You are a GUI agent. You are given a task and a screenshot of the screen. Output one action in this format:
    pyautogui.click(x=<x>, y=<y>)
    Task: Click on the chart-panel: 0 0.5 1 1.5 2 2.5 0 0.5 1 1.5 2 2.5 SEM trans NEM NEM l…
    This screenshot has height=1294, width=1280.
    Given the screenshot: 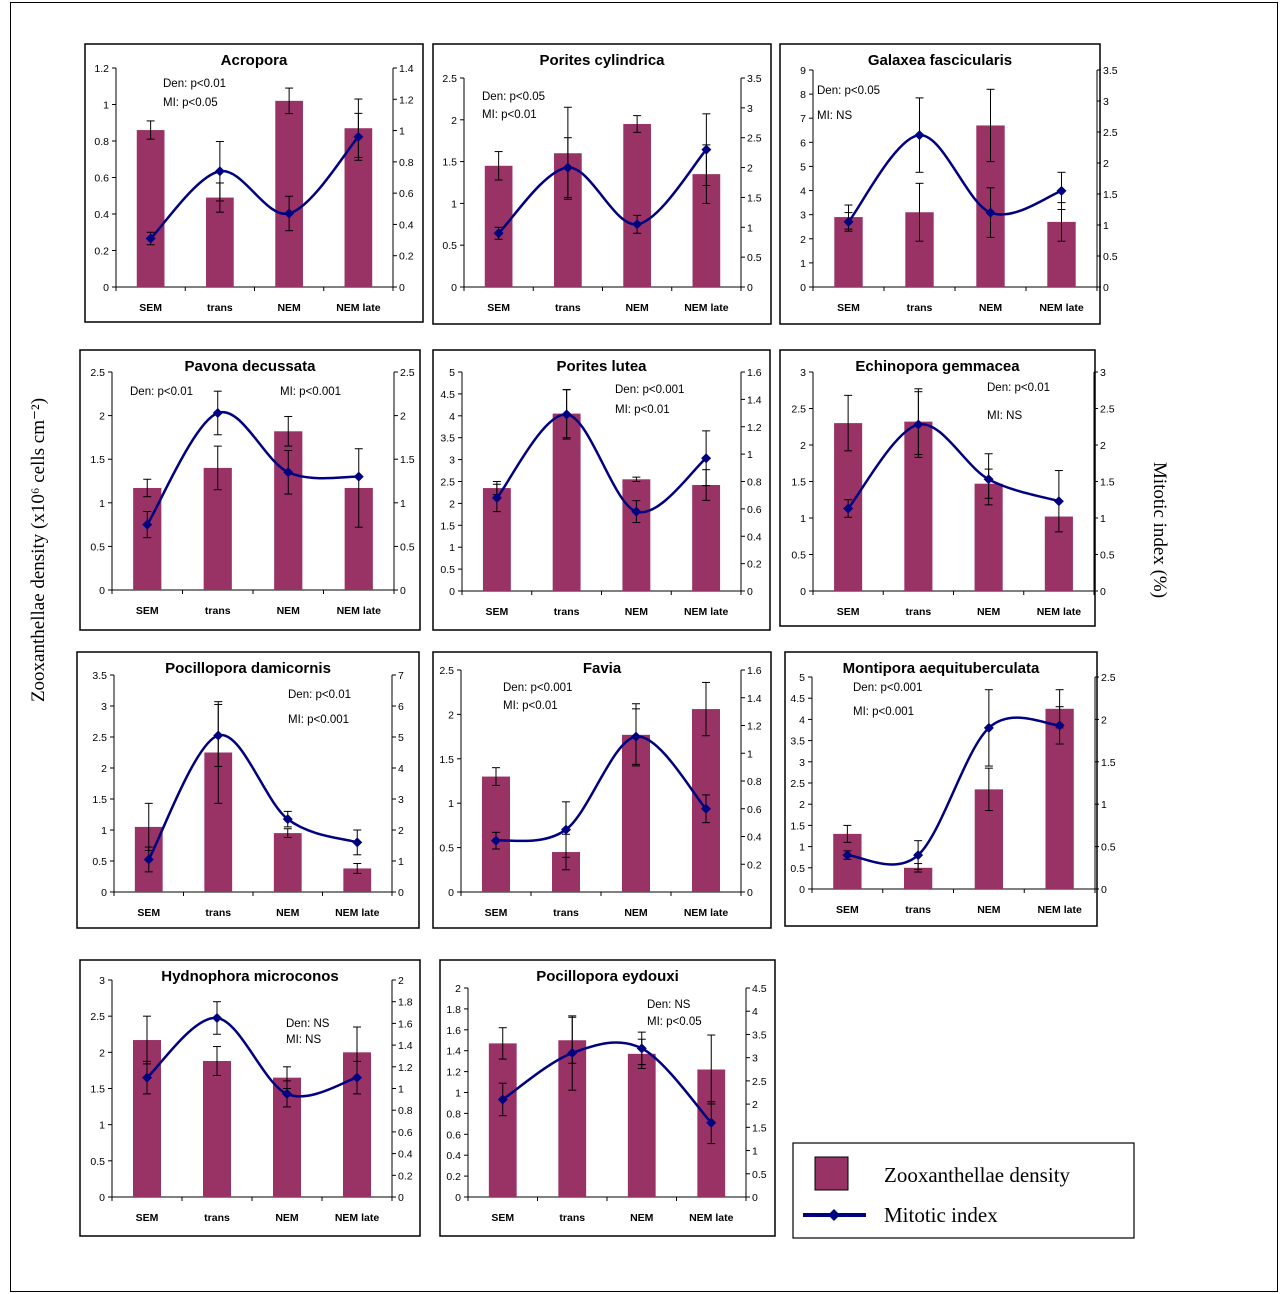 What is the action you would take?
    pyautogui.click(x=250, y=490)
    